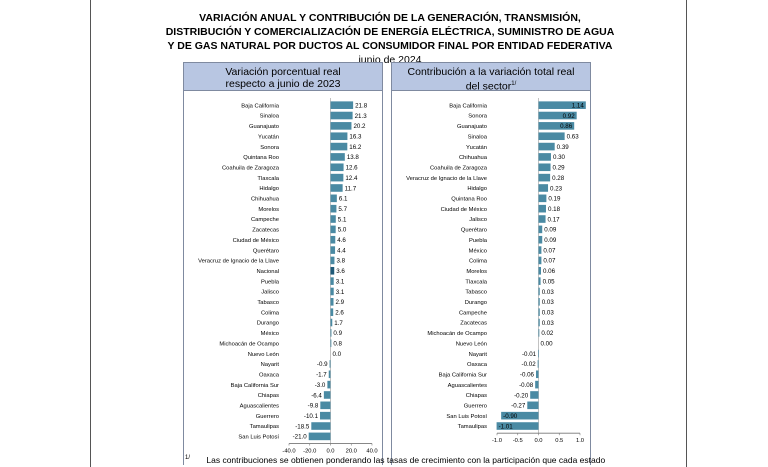  What do you see at coordinates (355, 137) in the screenshot?
I see `value-label-yucatan: 16.3` at bounding box center [355, 137].